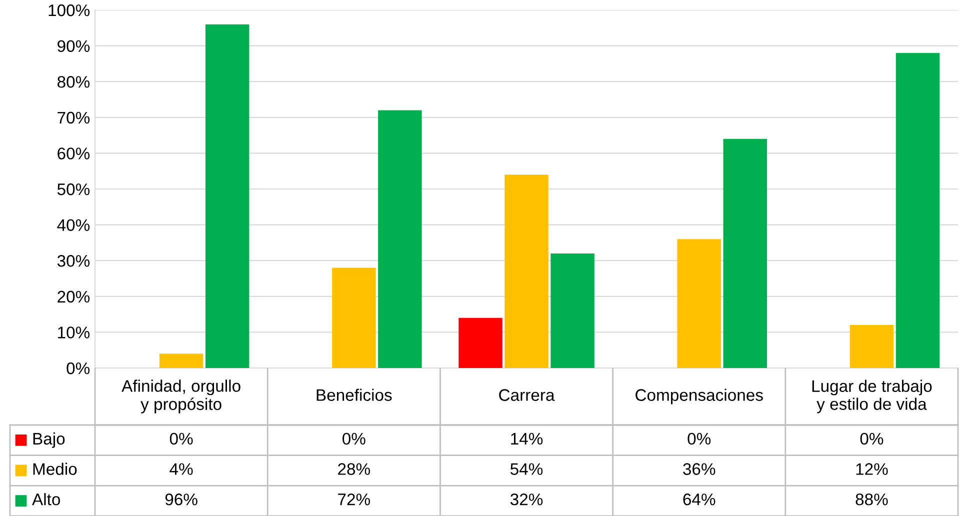 This screenshot has width=963, height=516. What do you see at coordinates (699, 500) in the screenshot?
I see `data-label: 64%` at bounding box center [699, 500].